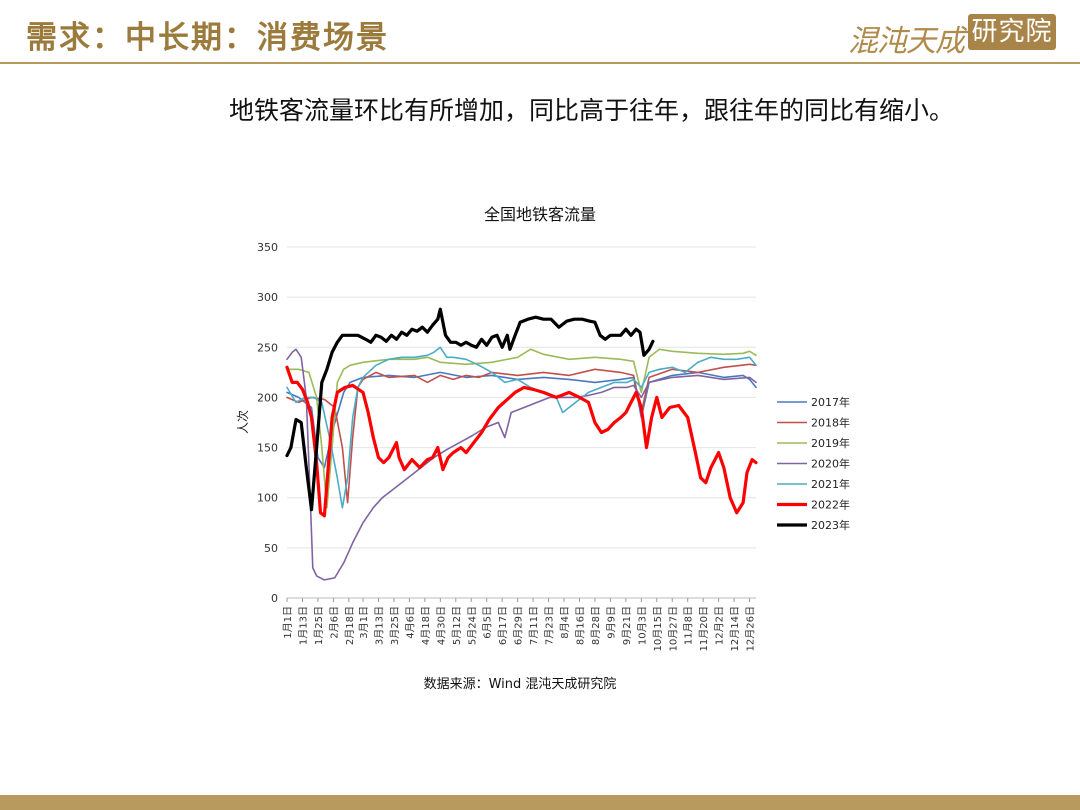 The width and height of the screenshot is (1080, 810). I want to click on y-axis-label: 人次, so click(243, 422).